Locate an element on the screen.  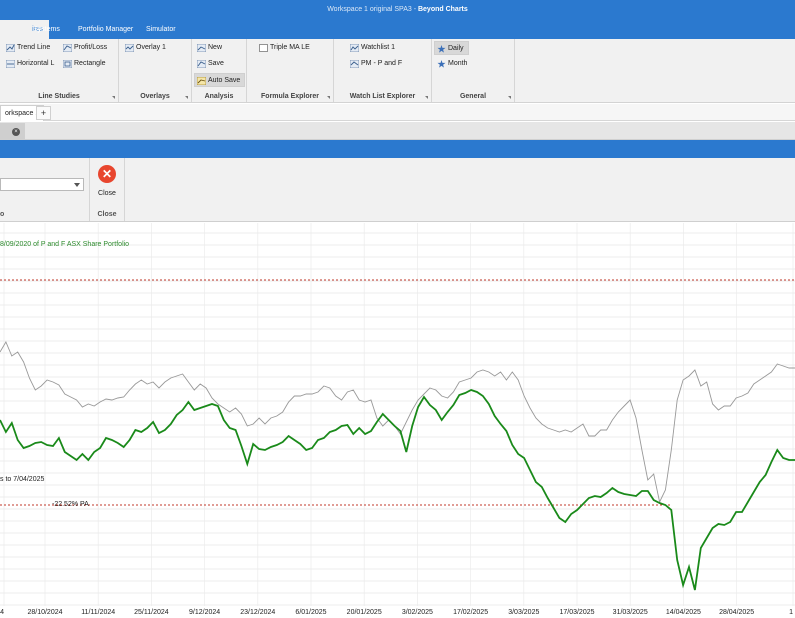
tab-portfolio-manager: Portfolio Manager is located at coordinates (106, 29).